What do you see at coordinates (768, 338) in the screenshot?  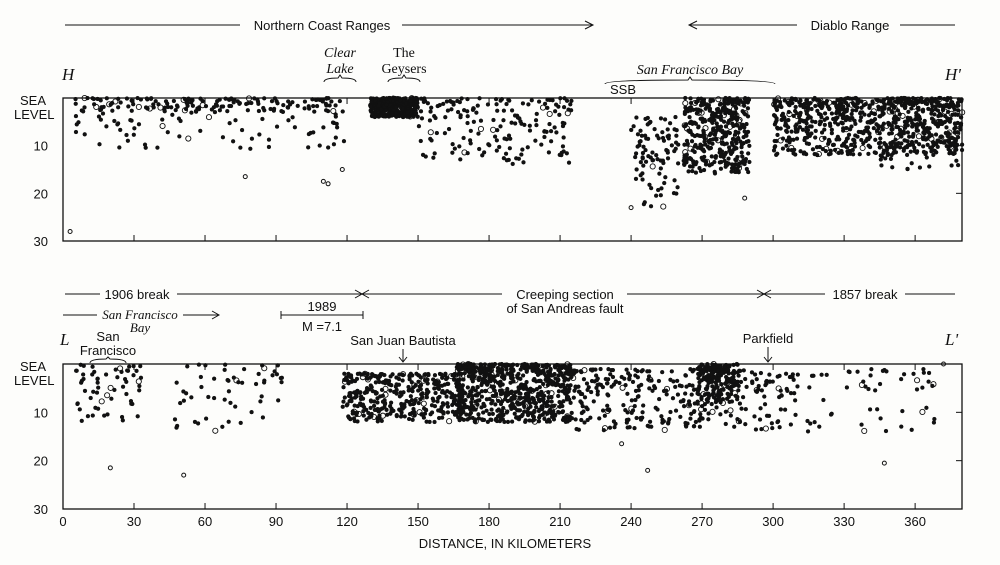 I see `parkfield-label: Parkfield` at bounding box center [768, 338].